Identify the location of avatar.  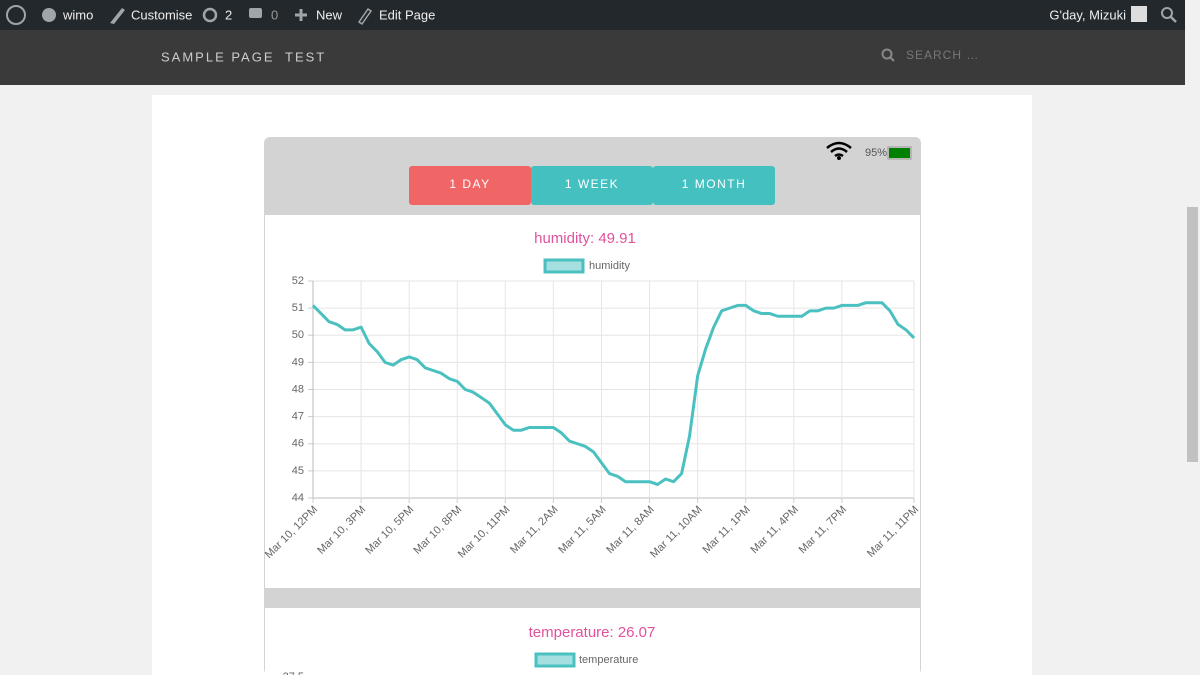
(1139, 14).